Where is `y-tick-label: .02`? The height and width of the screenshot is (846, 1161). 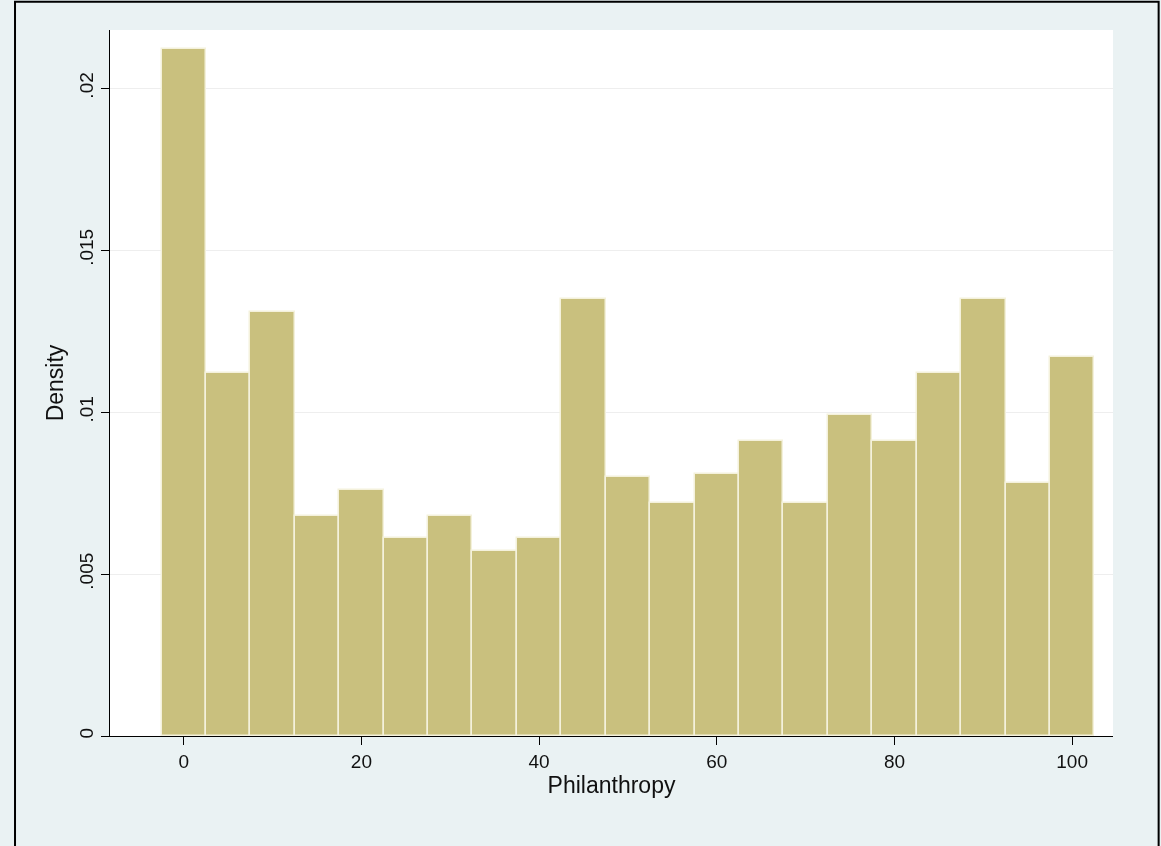
y-tick-label: .02 is located at coordinates (87, 85).